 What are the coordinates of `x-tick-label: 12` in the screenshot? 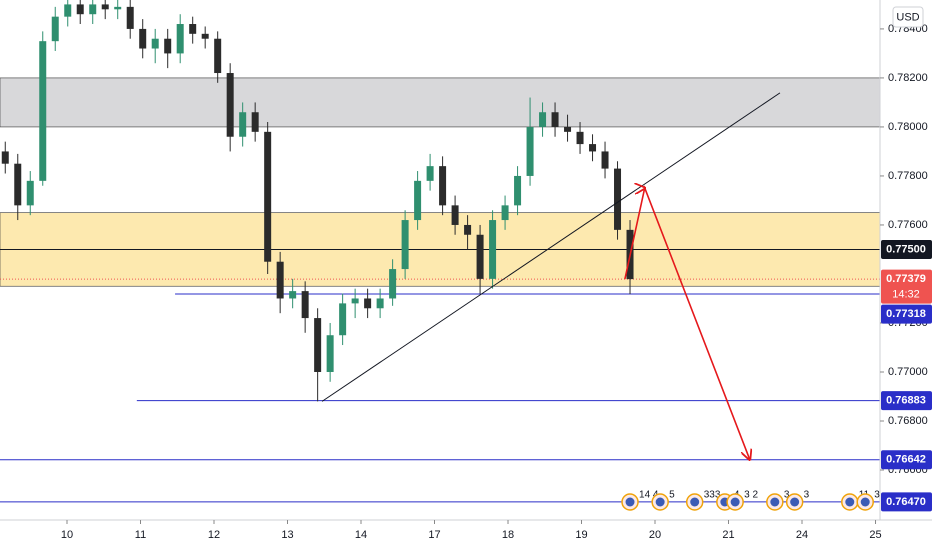 It's located at (214, 535).